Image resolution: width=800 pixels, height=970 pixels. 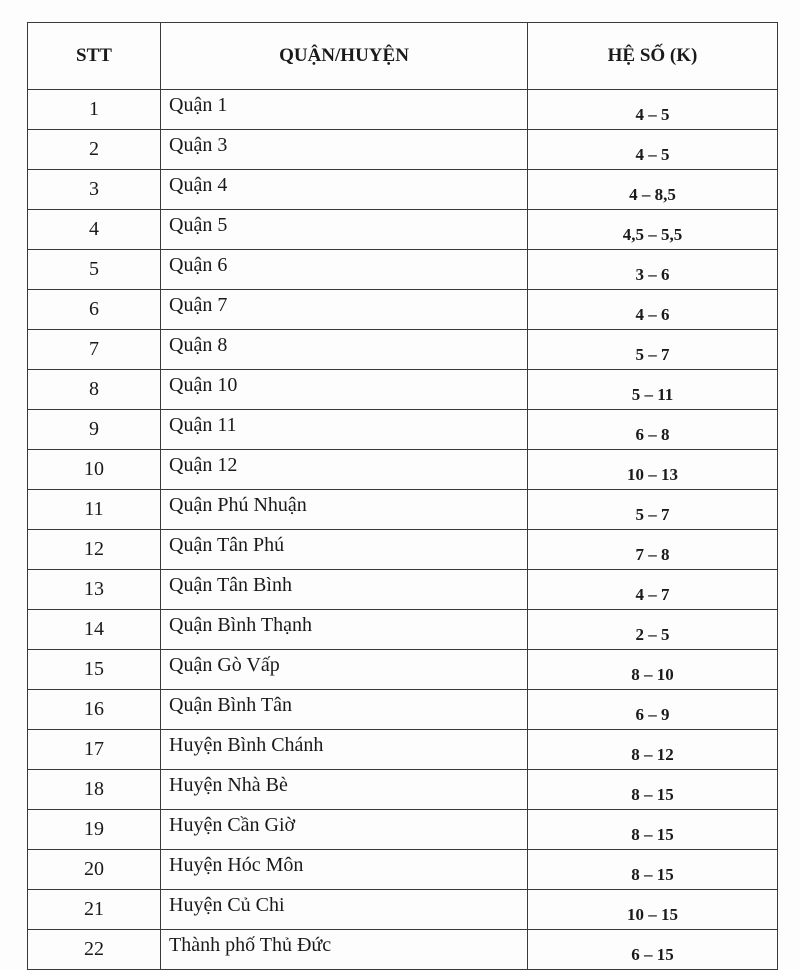 I want to click on district-cell: Quận Tân Bình, so click(x=344, y=589).